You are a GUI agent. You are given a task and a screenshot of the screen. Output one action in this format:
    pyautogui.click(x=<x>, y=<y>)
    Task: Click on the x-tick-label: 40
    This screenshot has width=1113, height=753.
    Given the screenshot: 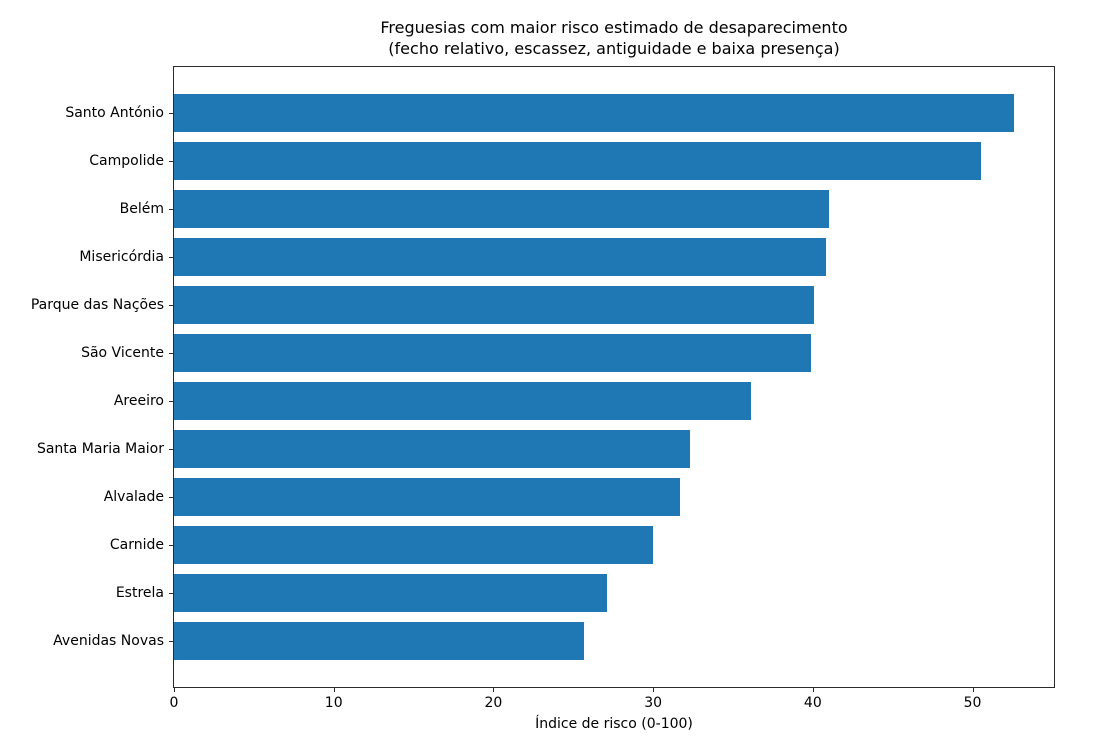 What is the action you would take?
    pyautogui.click(x=812, y=703)
    